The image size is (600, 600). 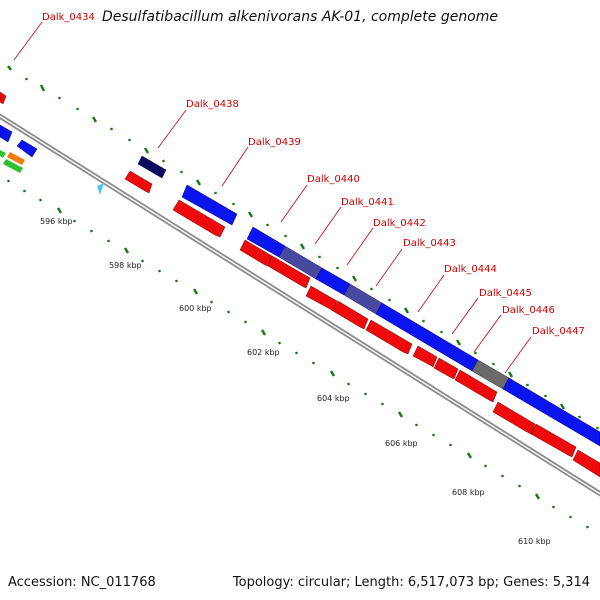 I want to click on label-dalk0439: Dalk_0439, so click(x=274, y=142).